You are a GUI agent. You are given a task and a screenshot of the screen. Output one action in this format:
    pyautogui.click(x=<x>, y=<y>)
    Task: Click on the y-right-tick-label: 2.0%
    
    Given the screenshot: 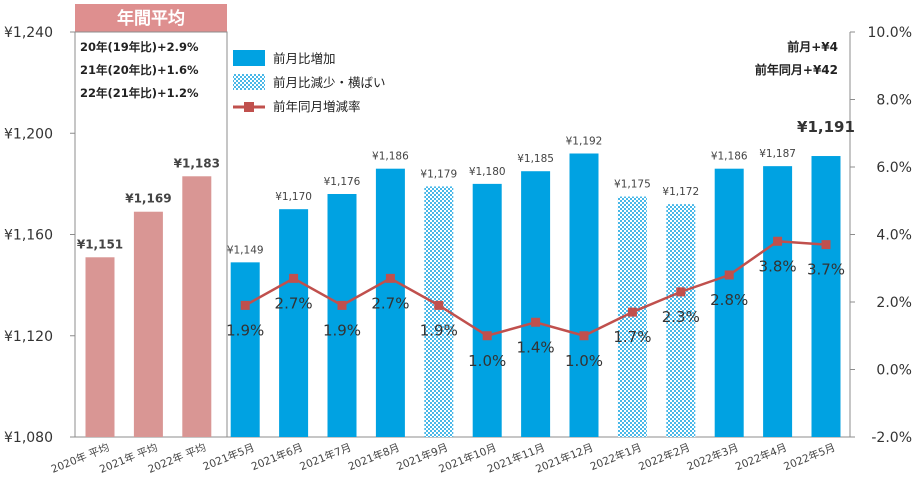 What is the action you would take?
    pyautogui.click(x=894, y=303)
    